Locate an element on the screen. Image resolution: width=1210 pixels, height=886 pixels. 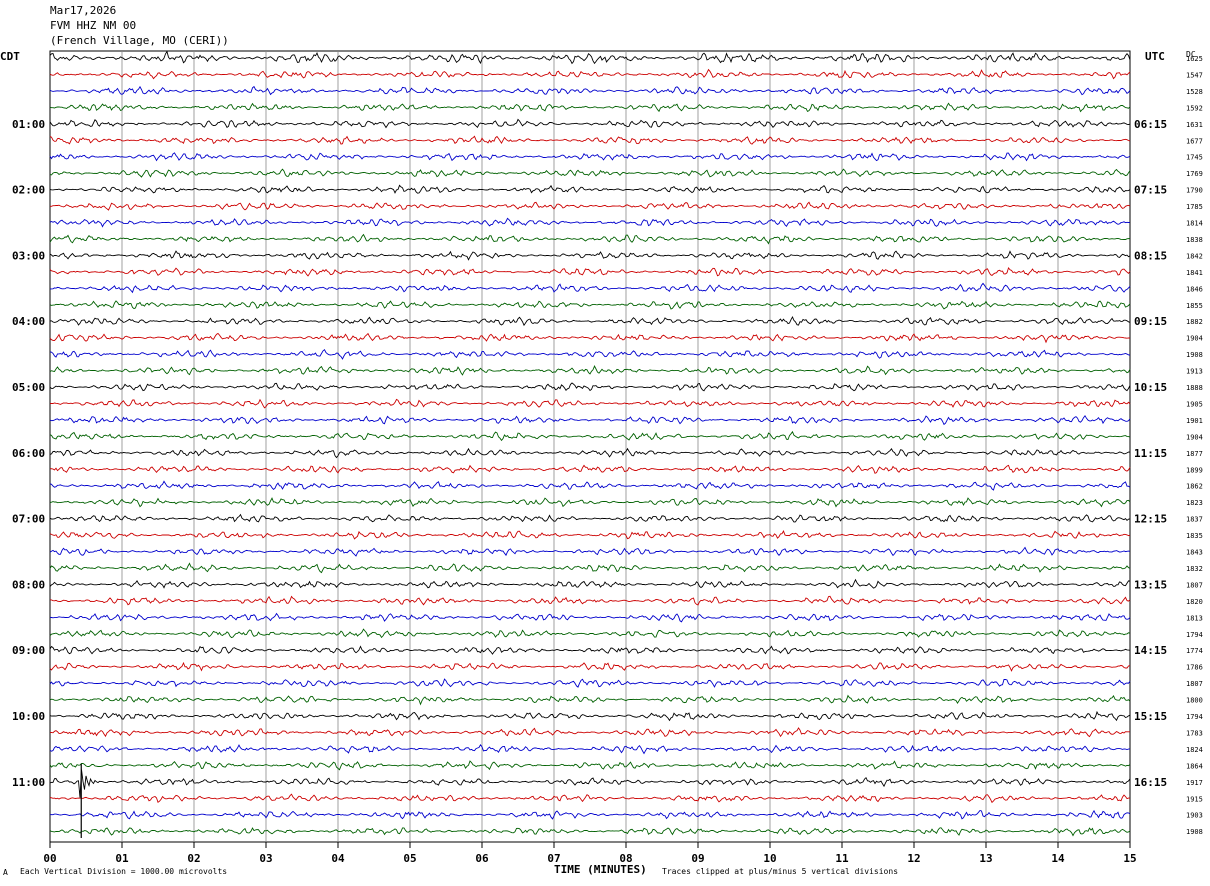
x-tick-label: 00 is located at coordinates (49, 858).